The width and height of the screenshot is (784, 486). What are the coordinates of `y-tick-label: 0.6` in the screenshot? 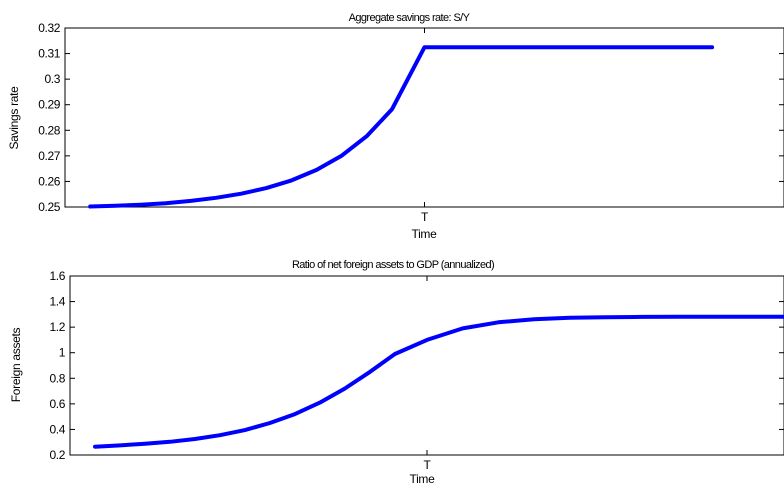 It's located at (58, 404).